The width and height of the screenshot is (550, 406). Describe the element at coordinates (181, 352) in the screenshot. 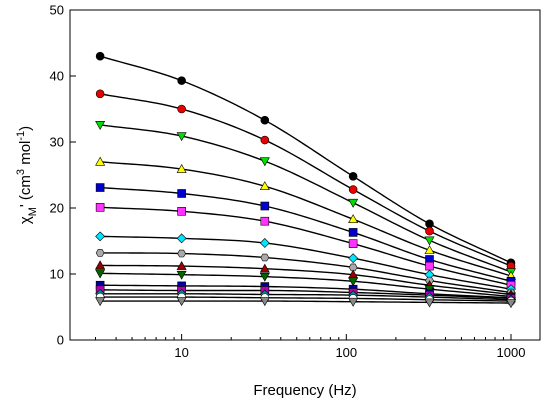

I see `x-tick-label: 10` at that location.